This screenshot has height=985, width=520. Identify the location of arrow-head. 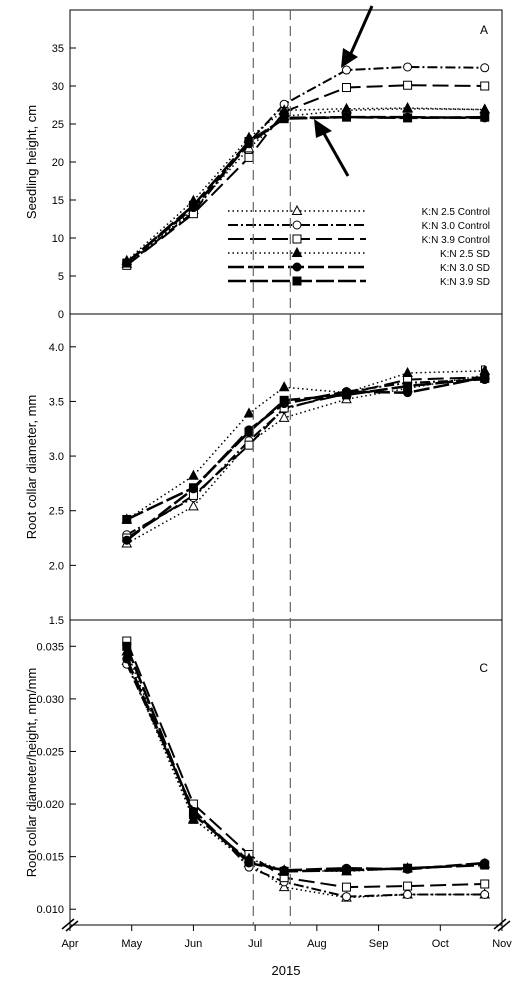
(323, 128).